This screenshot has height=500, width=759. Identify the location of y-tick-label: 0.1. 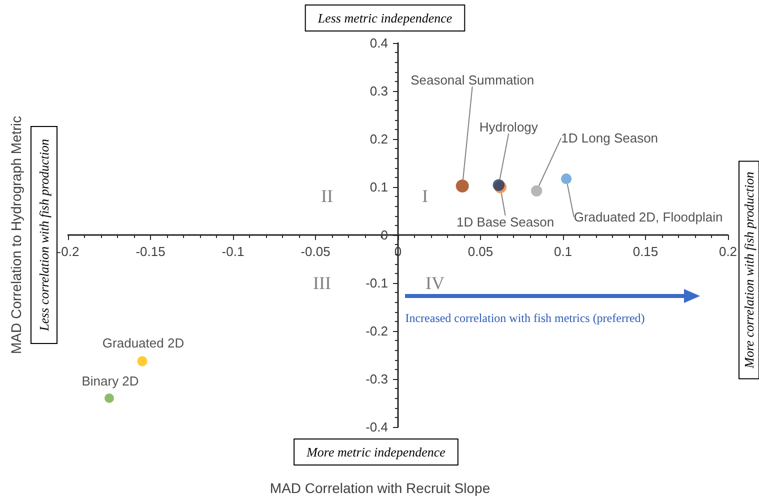
(379, 187).